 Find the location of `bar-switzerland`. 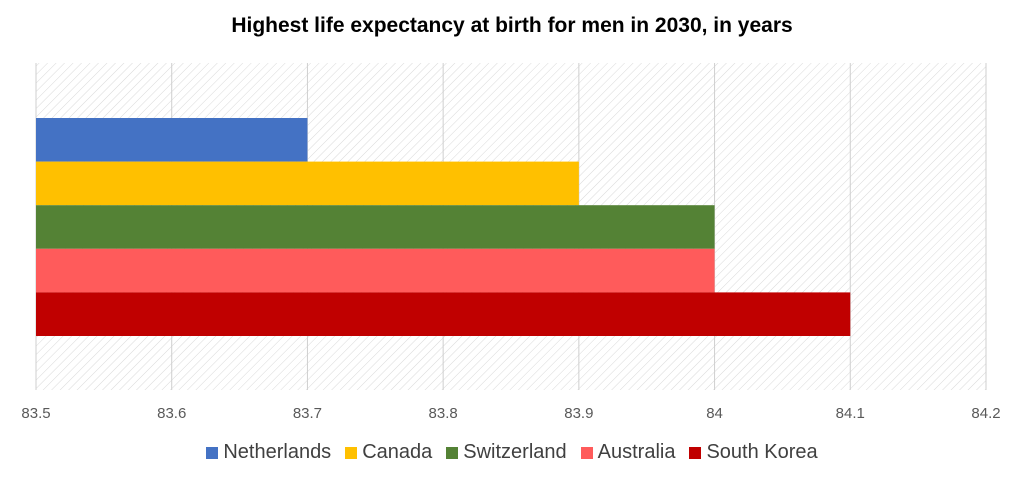

bar-switzerland is located at coordinates (375, 227).